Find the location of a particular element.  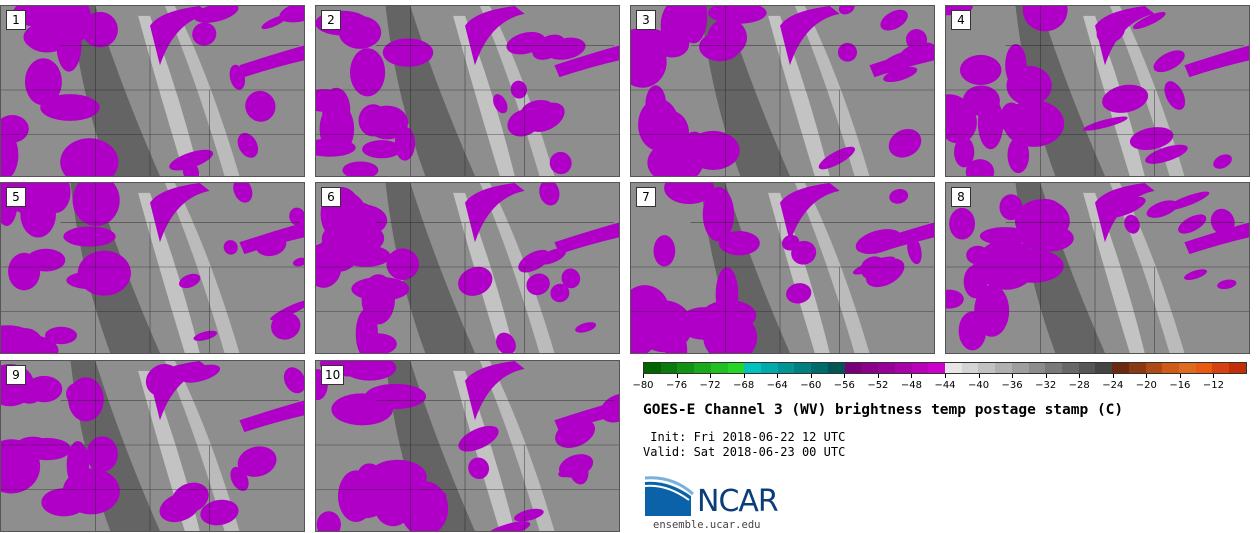

stamp-member-label: 10 is located at coordinates (333, 375).